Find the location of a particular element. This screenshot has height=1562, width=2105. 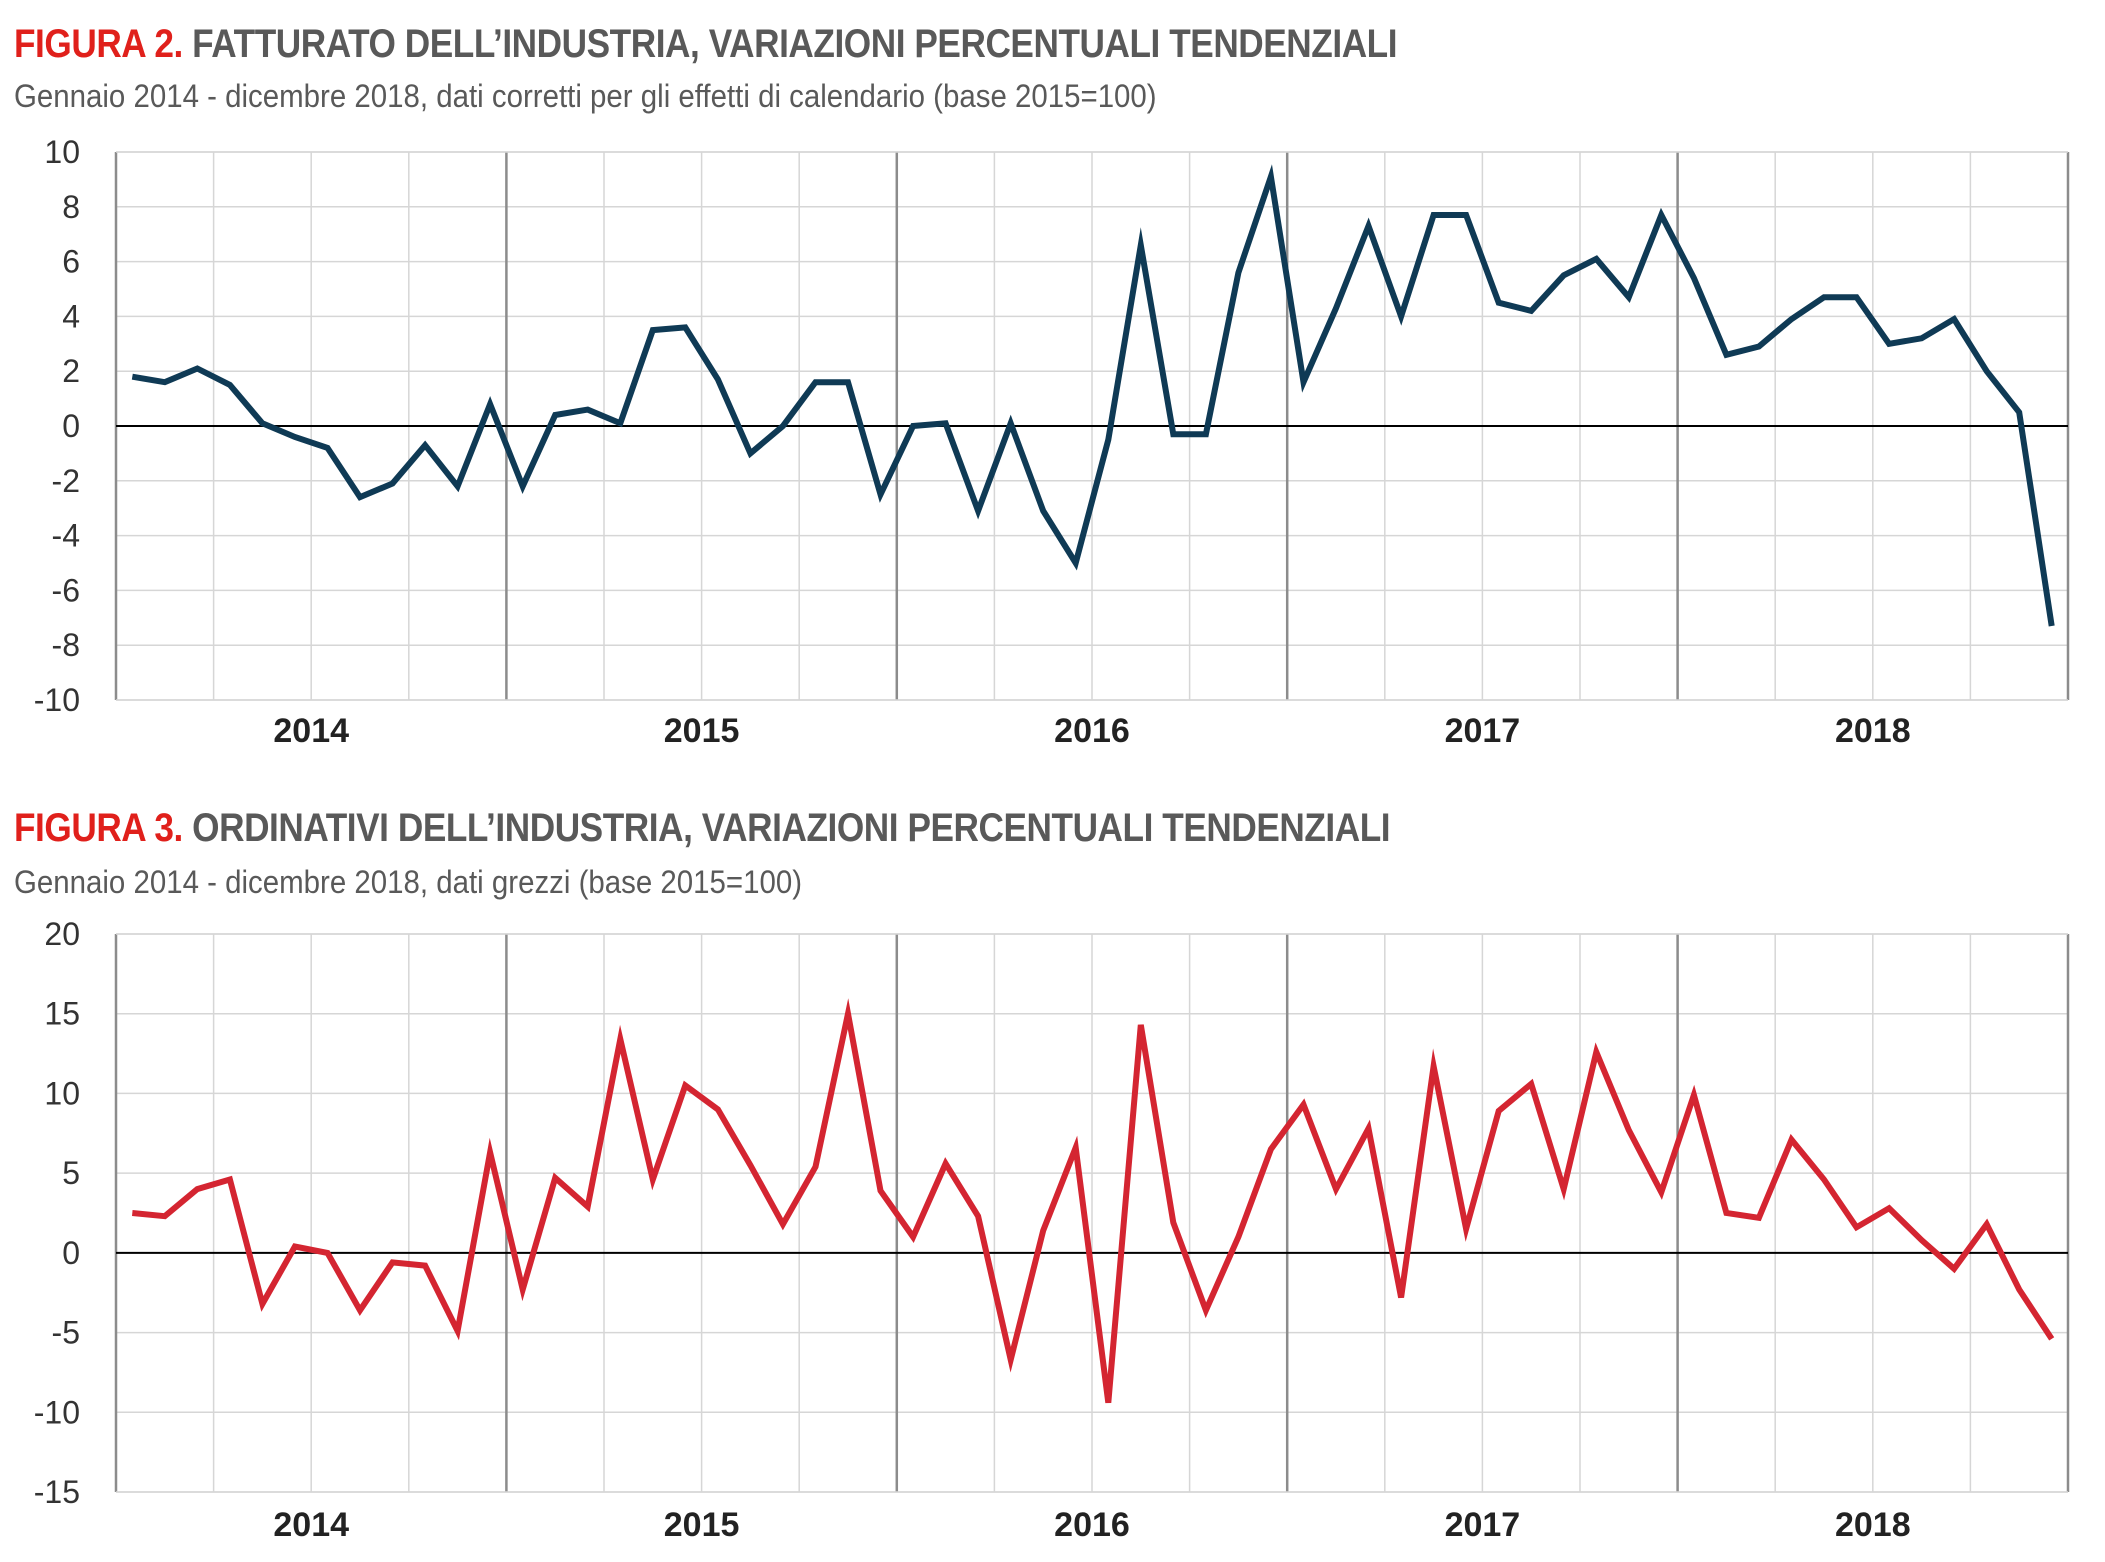

figure-3-y-tick-label: 20 is located at coordinates (62, 934).